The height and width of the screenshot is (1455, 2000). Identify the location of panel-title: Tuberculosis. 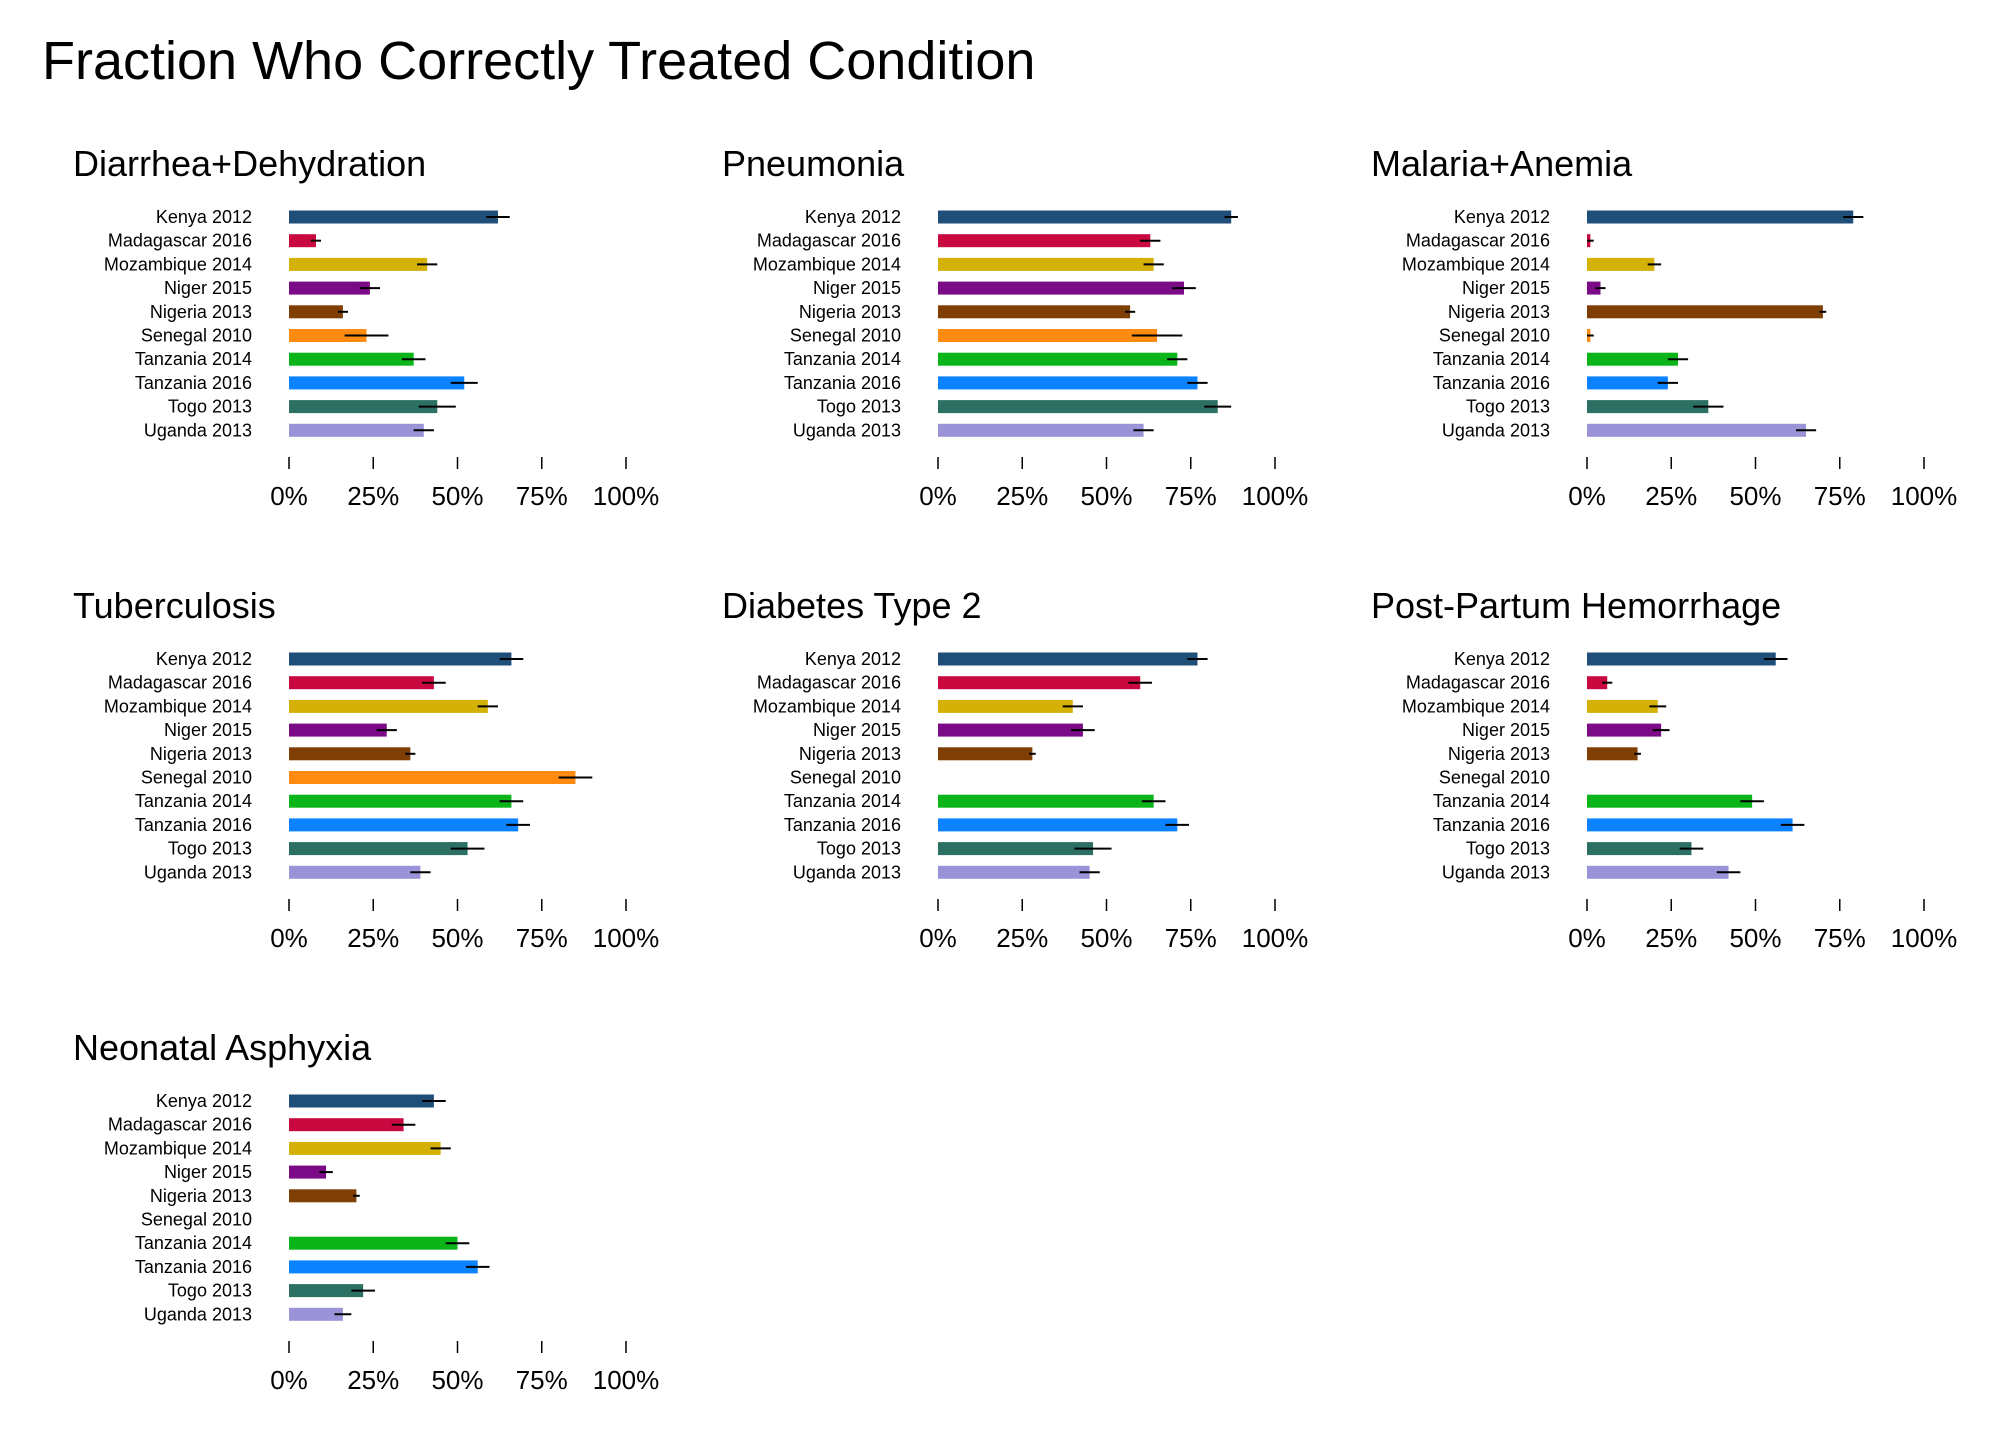
(174, 605).